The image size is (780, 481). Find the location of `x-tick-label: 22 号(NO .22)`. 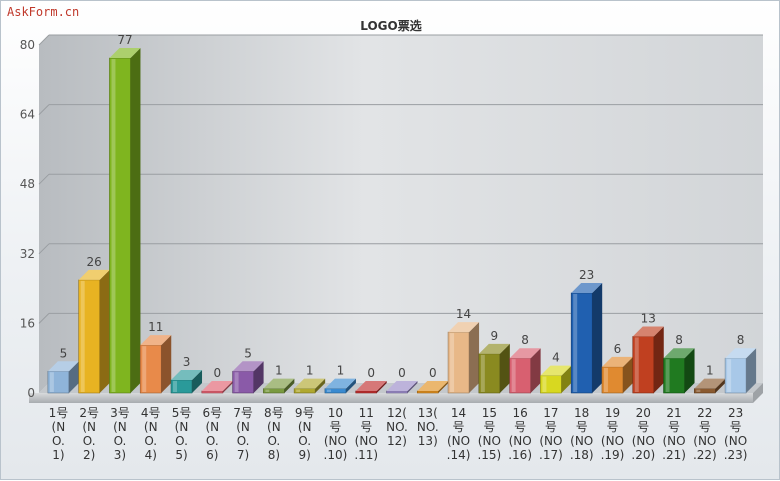

x-tick-label: 22 号(NO .22) is located at coordinates (705, 434).